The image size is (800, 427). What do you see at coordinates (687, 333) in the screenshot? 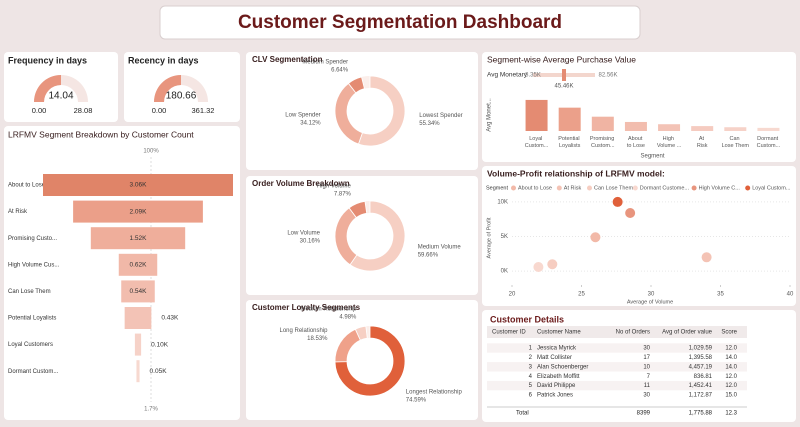
I see `table-header: Avg of Order value` at bounding box center [687, 333].